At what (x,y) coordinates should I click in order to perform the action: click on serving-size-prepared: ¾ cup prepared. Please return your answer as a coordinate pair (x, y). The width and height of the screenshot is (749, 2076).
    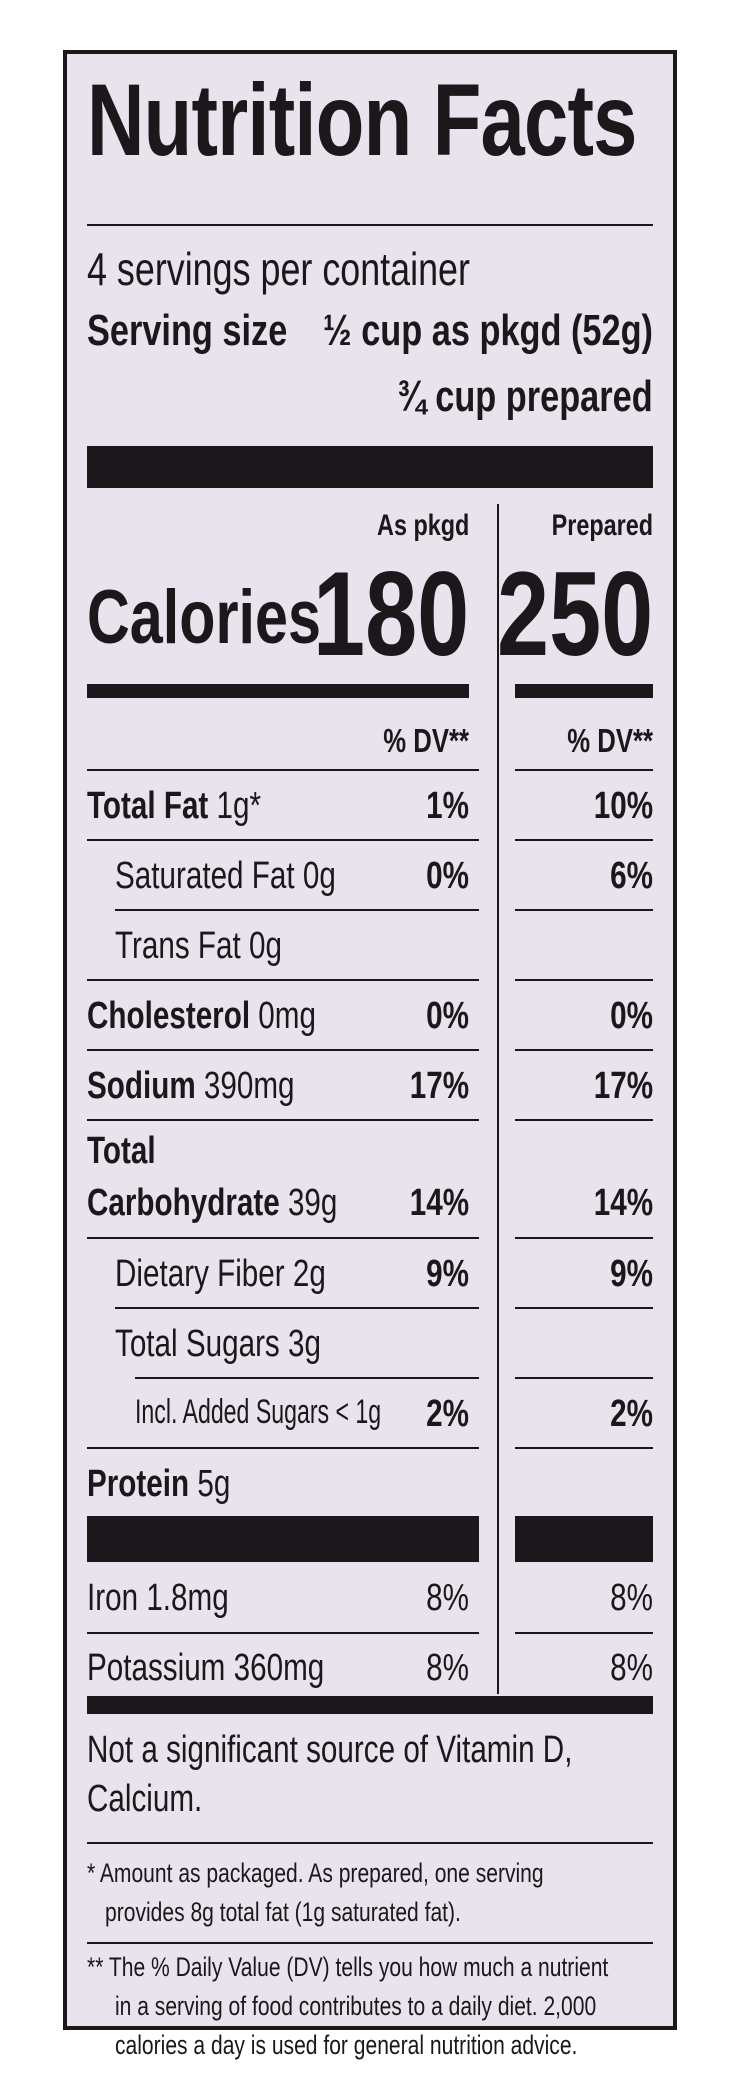
    Looking at the image, I should click on (525, 396).